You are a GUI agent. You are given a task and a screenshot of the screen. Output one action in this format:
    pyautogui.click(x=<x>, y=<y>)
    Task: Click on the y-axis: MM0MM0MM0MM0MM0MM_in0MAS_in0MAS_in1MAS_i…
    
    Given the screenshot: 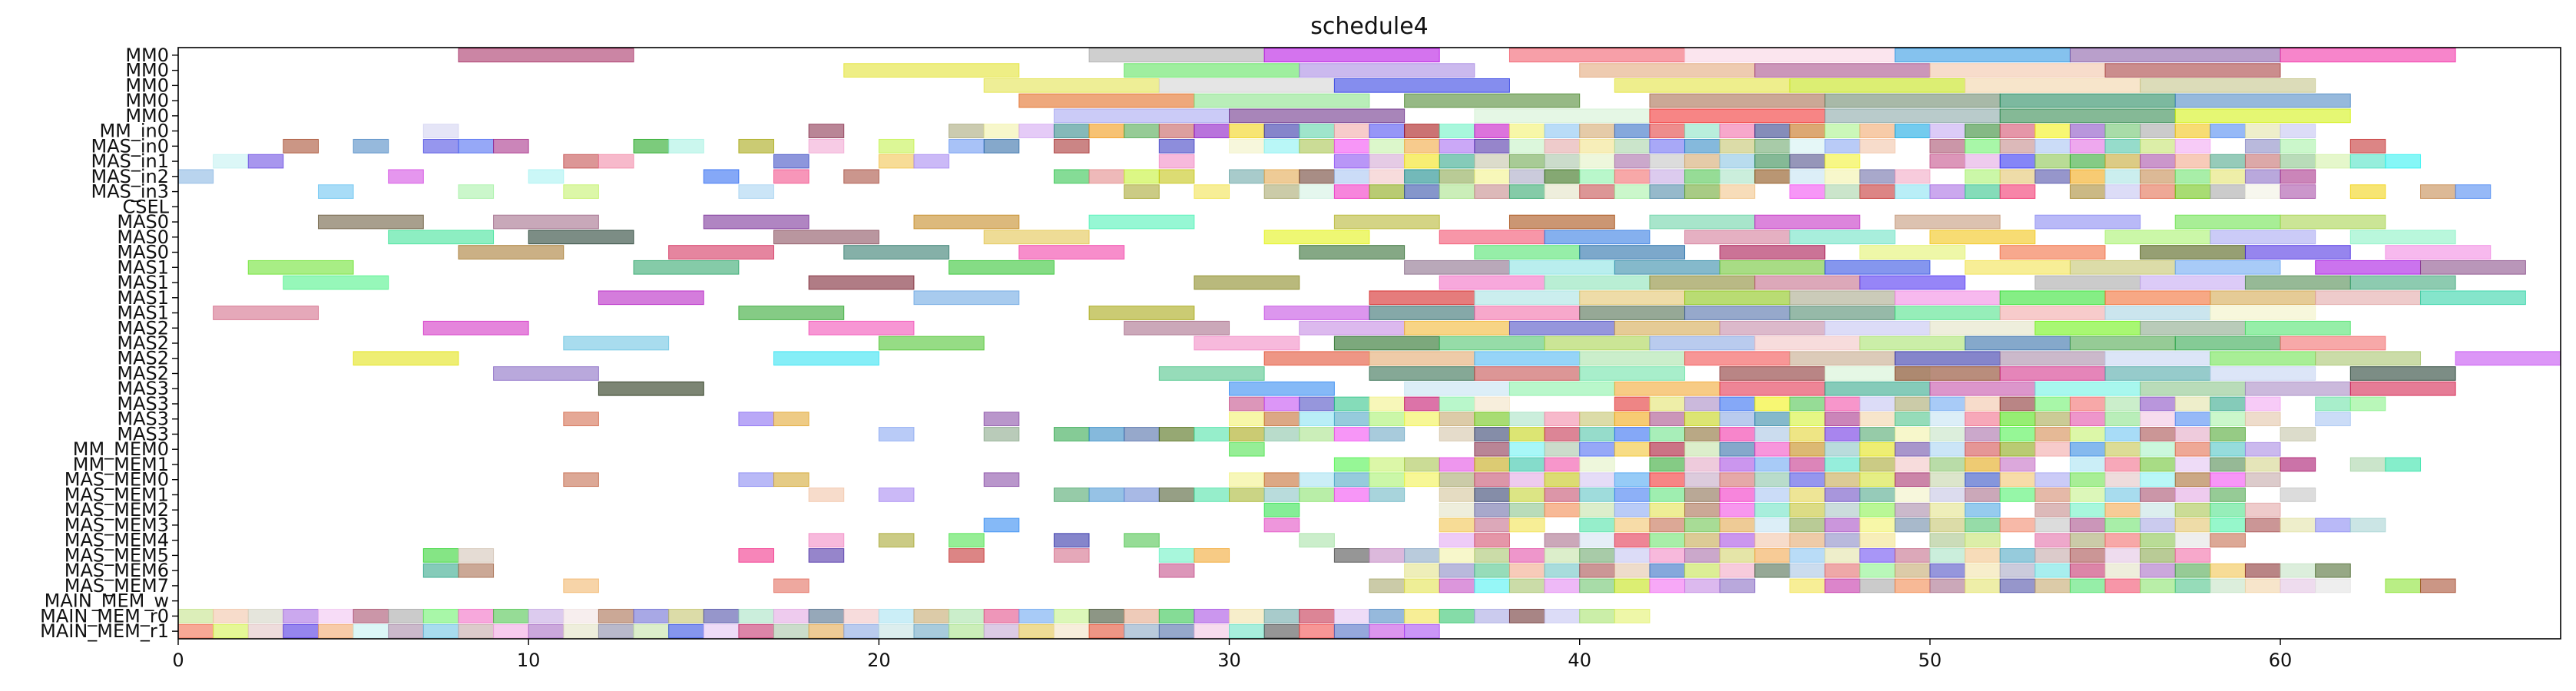 What is the action you would take?
    pyautogui.click(x=109, y=343)
    